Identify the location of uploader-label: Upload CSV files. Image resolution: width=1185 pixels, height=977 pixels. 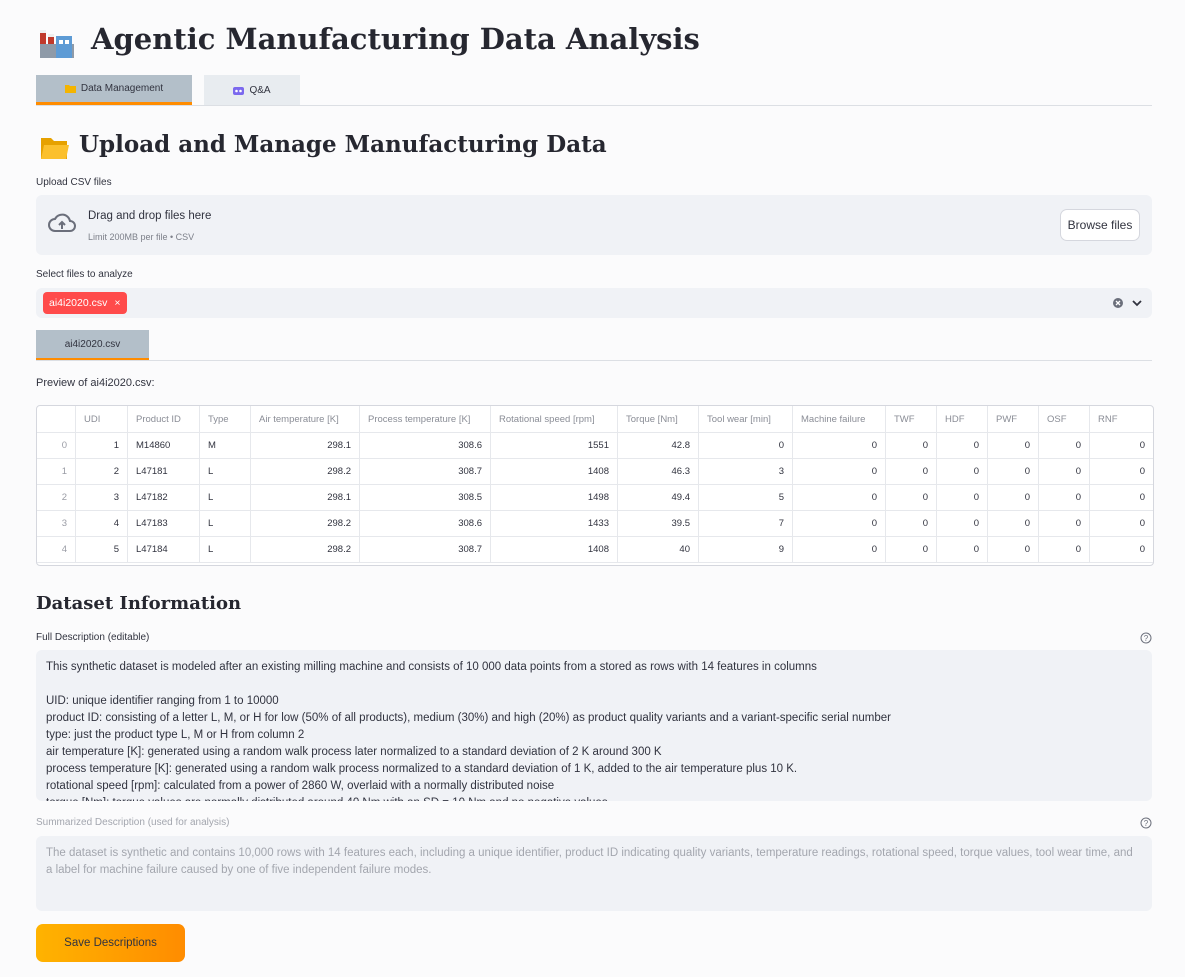
(74, 182).